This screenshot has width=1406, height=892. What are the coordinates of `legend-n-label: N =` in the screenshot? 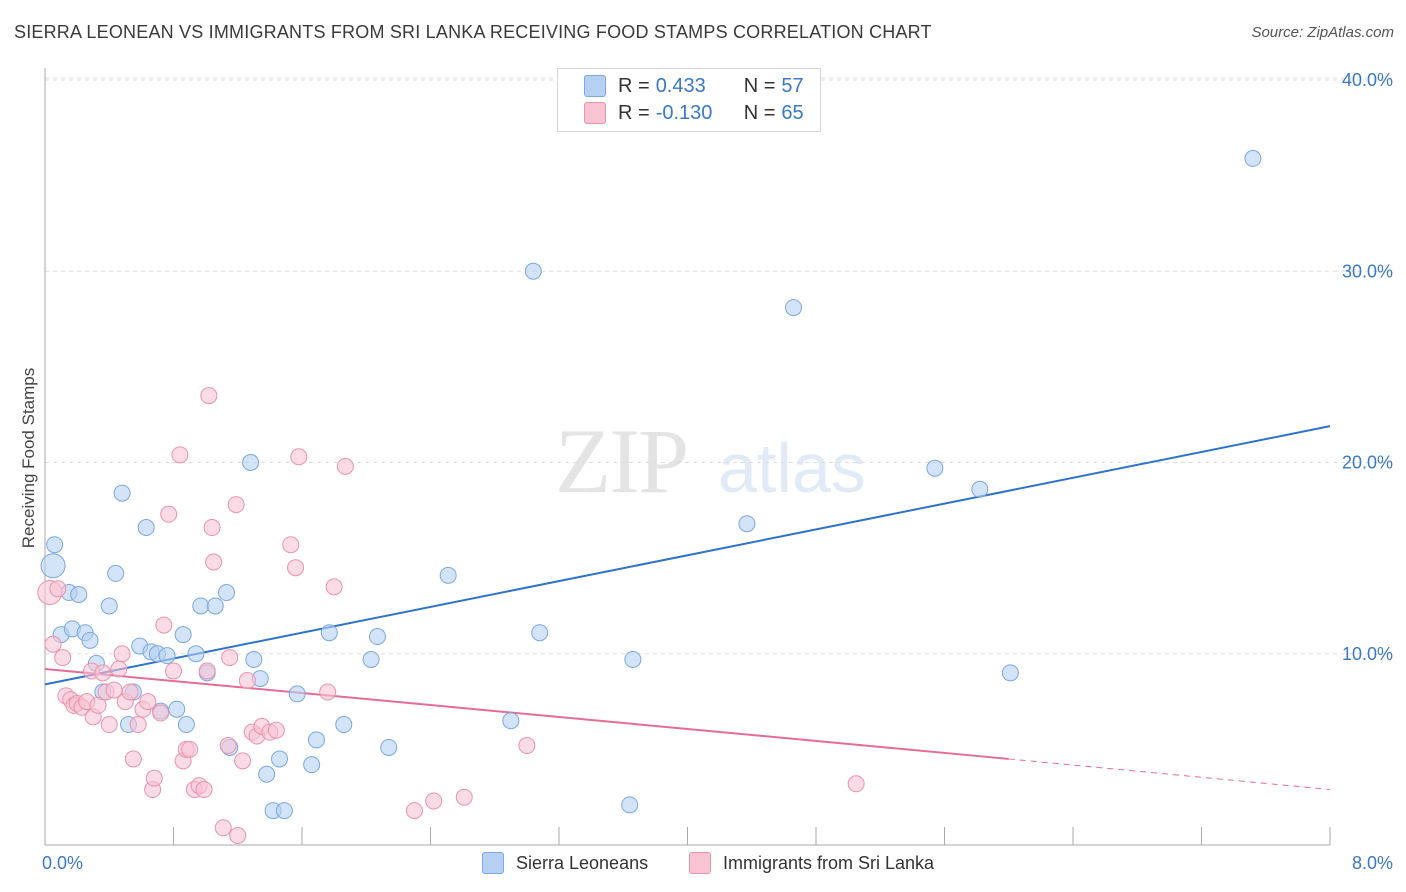 It's located at (759, 85).